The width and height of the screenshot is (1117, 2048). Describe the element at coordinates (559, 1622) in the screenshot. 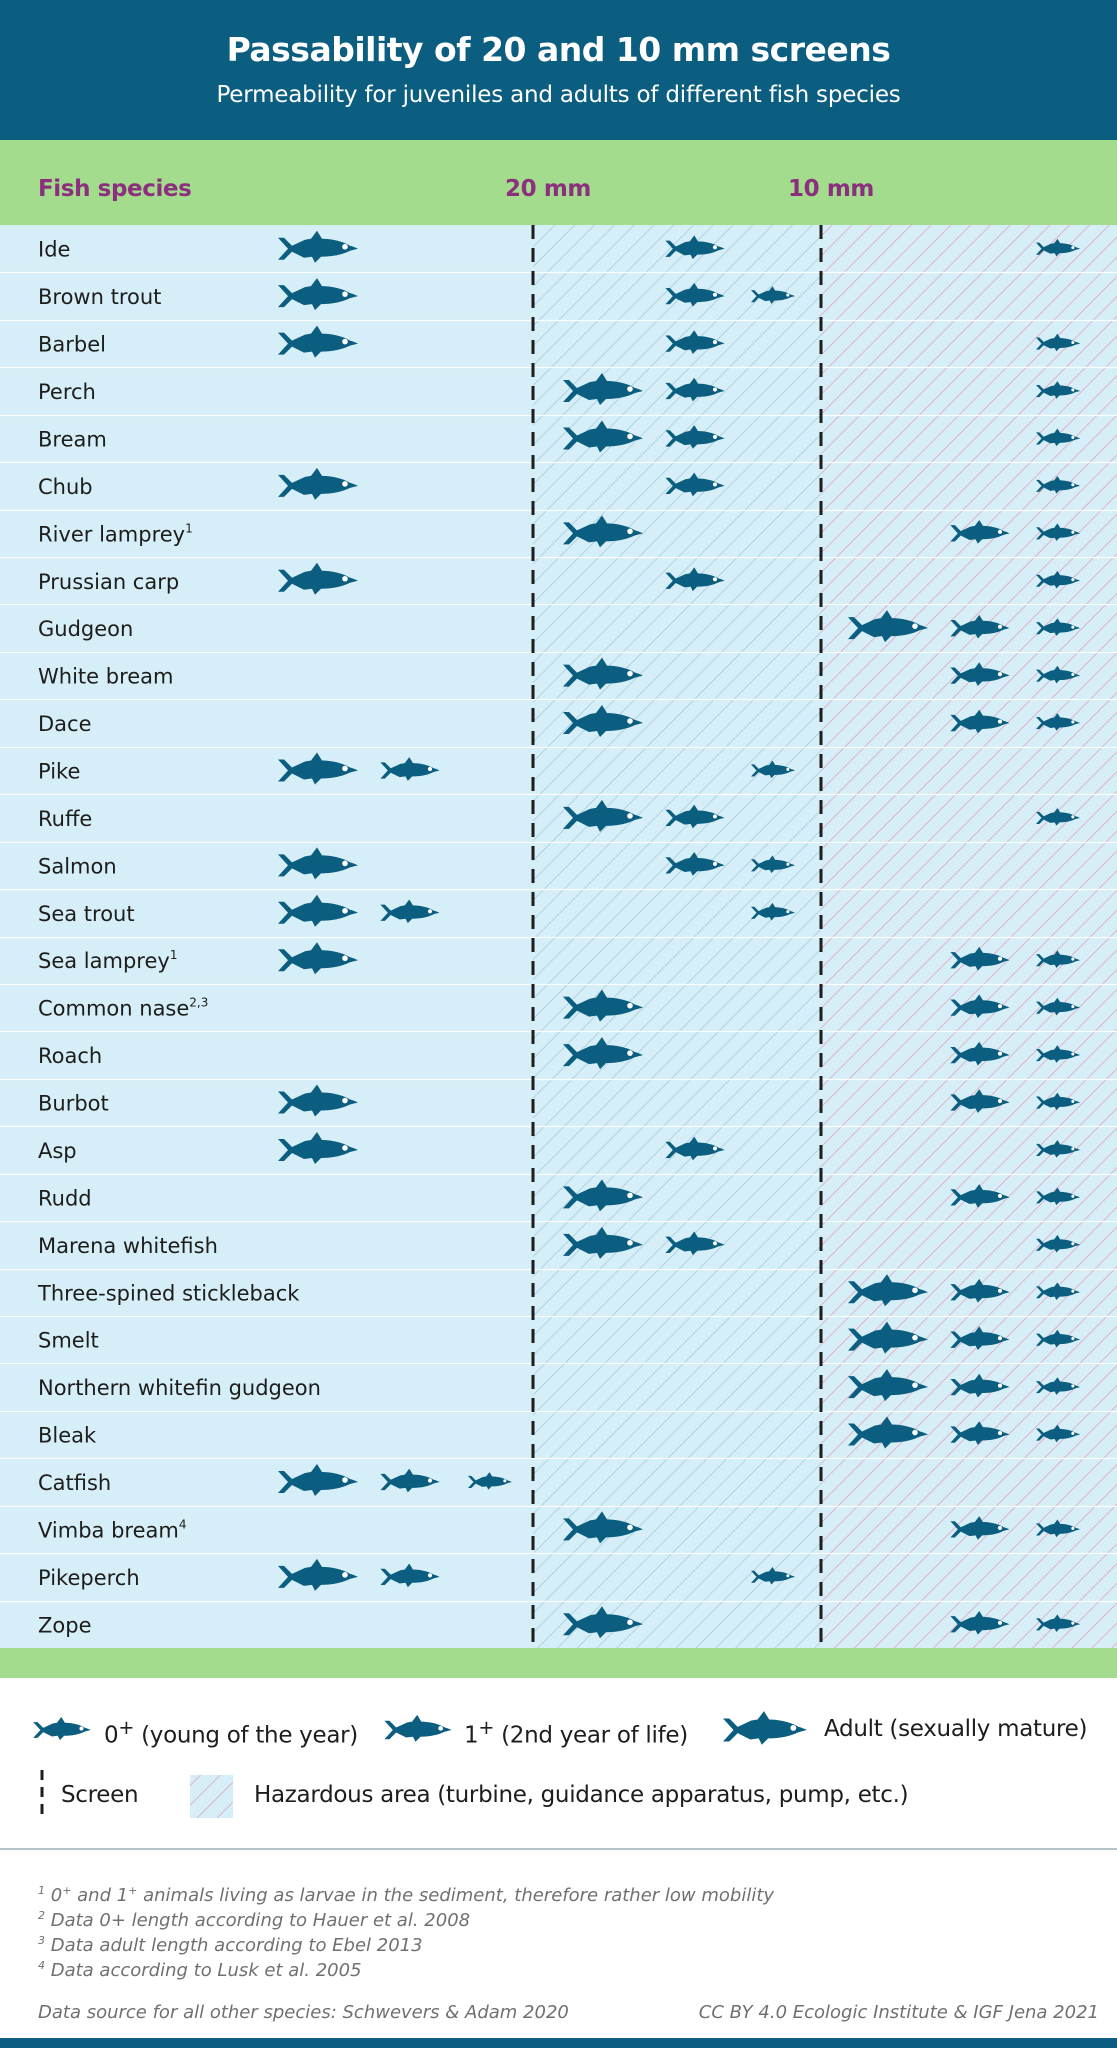

I see `species-row: Zope` at that location.